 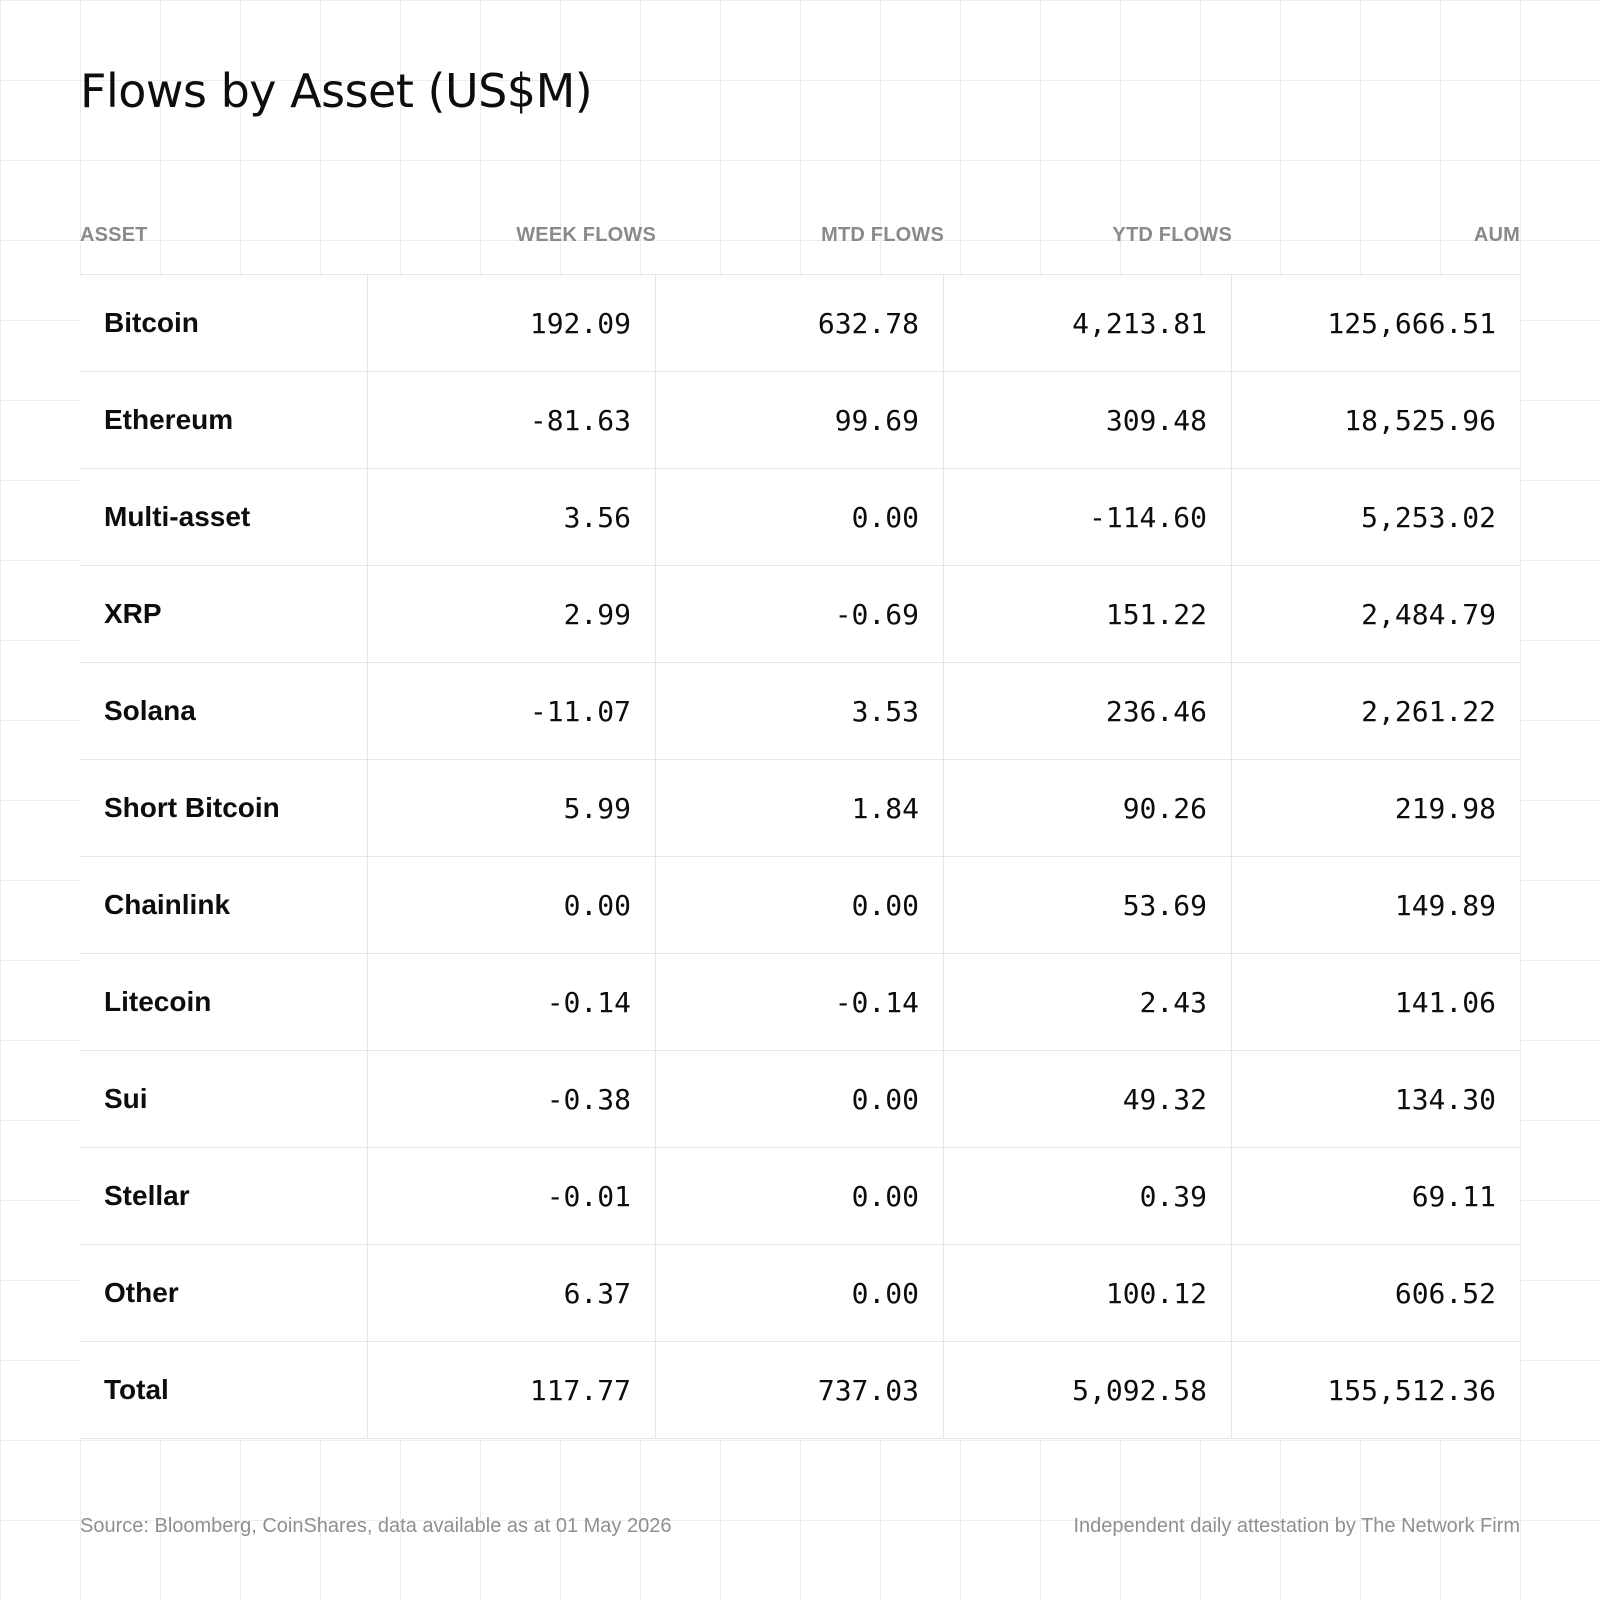 I want to click on cell-mtd-flows: -0.14, so click(x=800, y=1002).